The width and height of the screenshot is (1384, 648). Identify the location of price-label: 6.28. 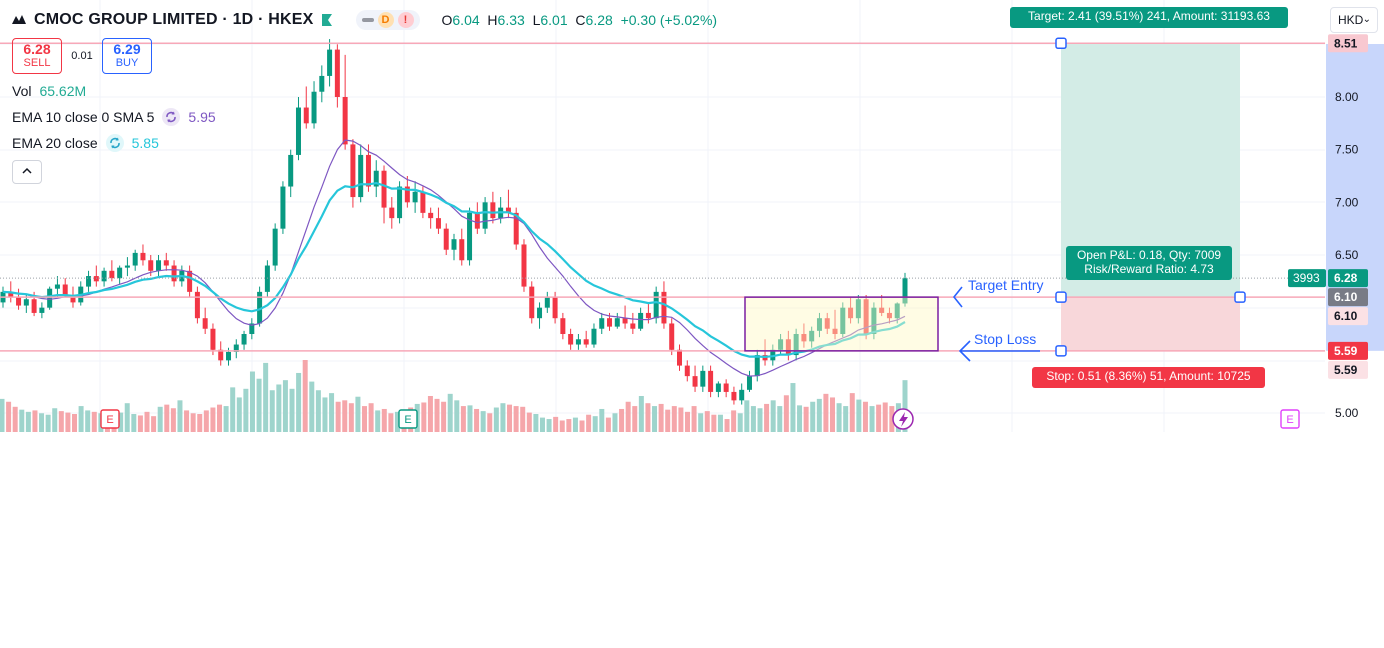
(1348, 278).